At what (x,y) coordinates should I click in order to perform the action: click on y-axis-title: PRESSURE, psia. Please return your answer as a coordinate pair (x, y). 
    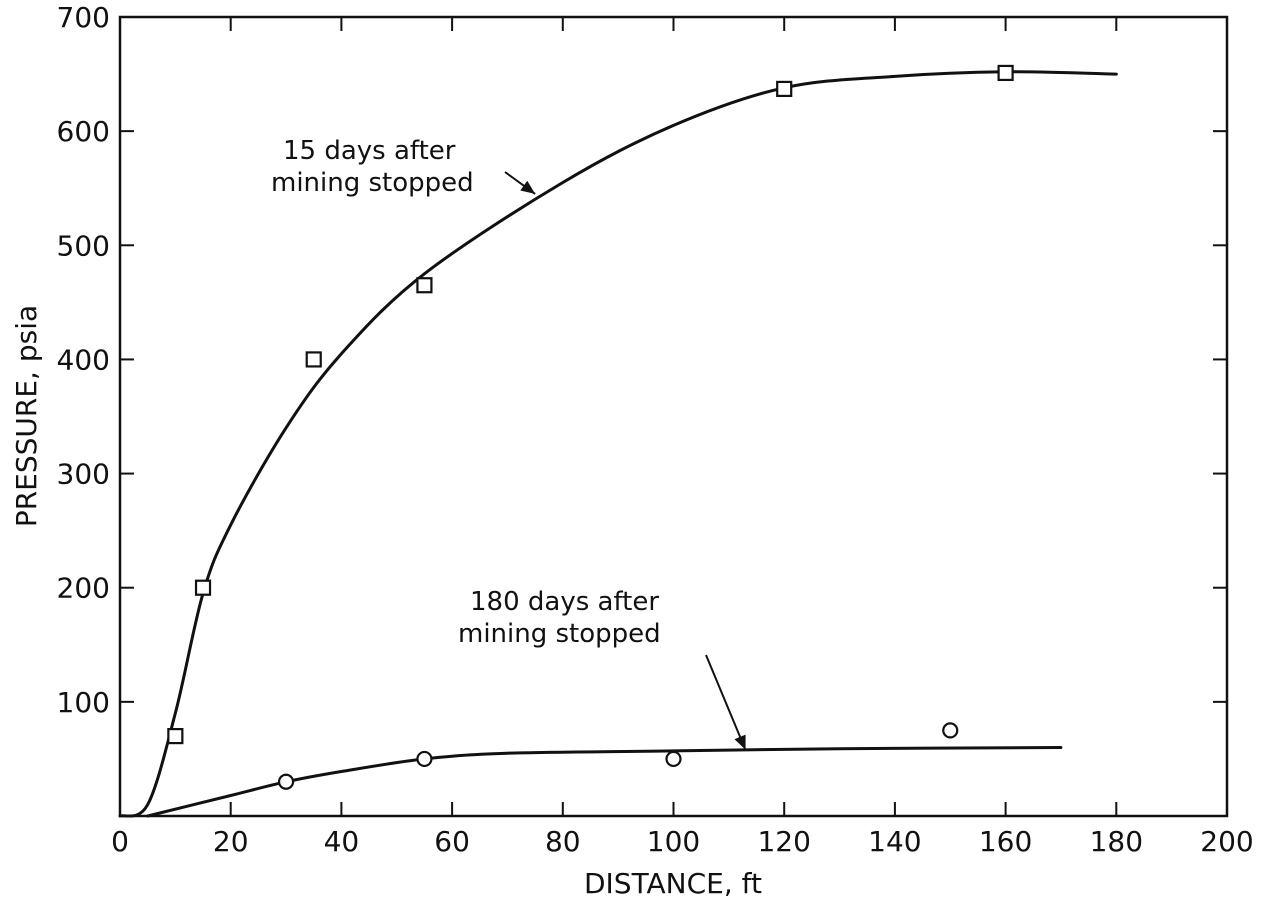
    Looking at the image, I should click on (26, 416).